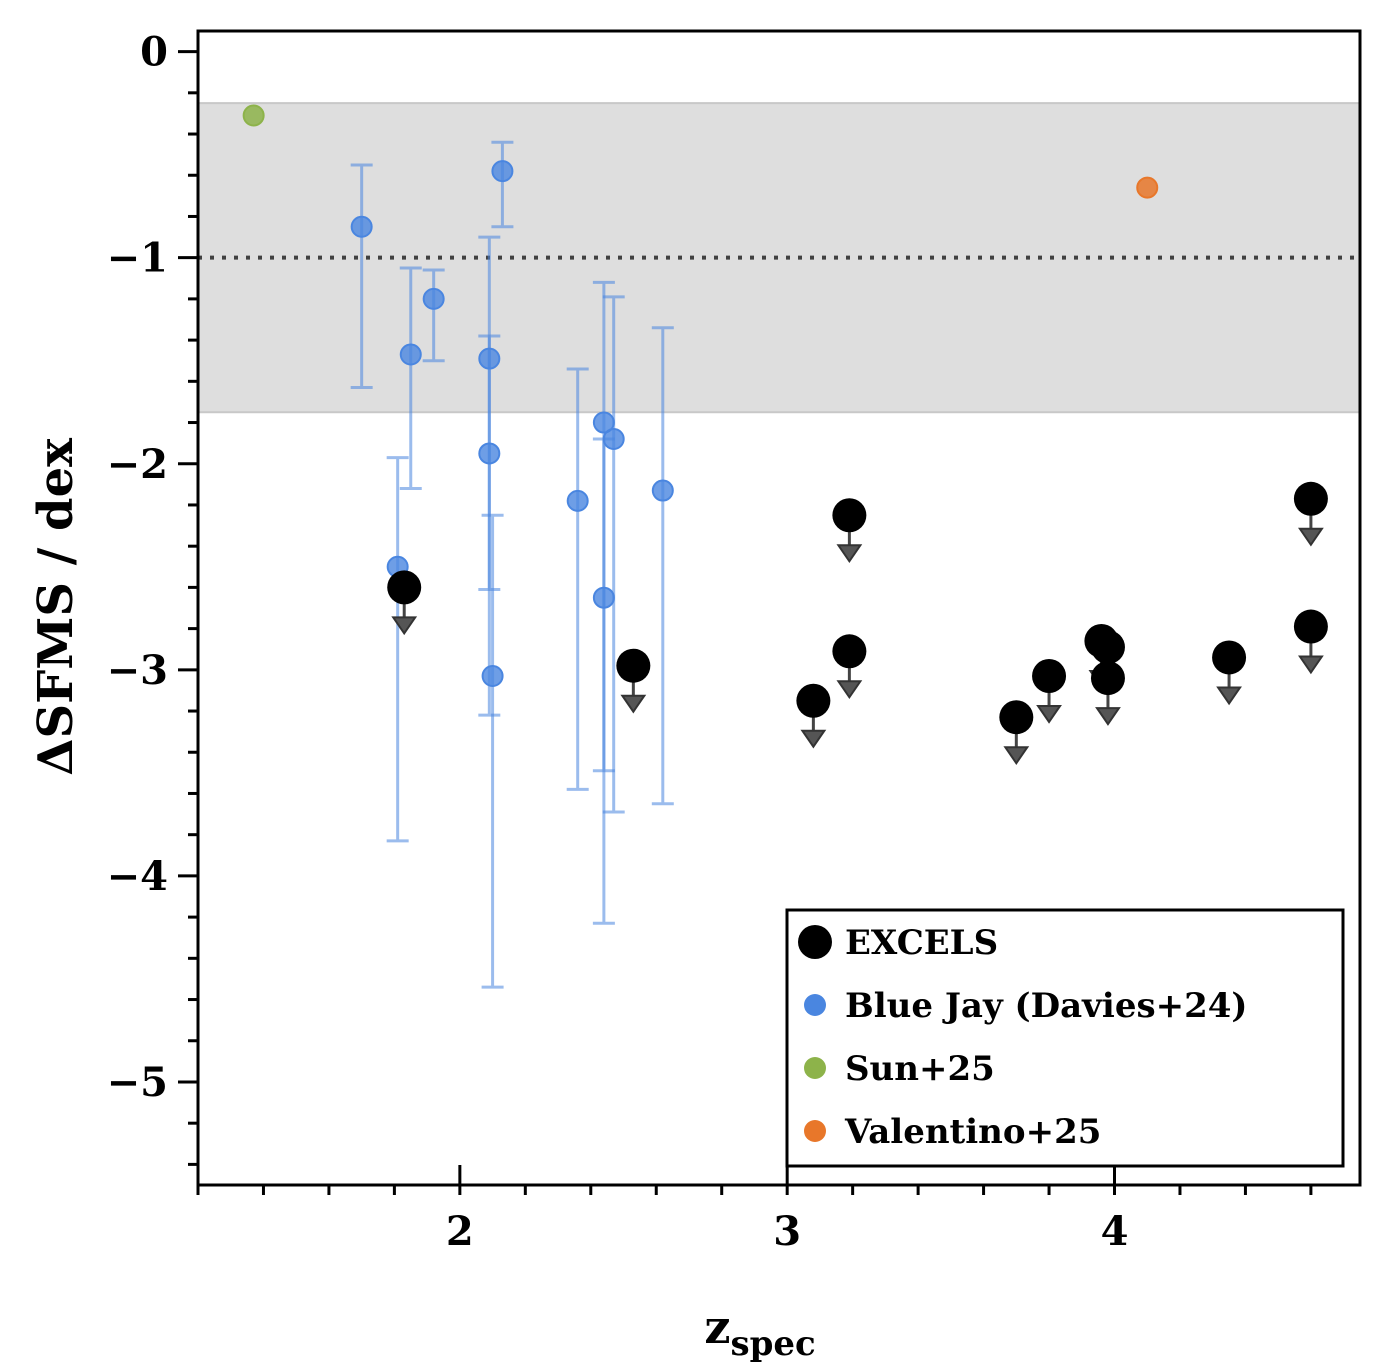  I want to click on x-tick-label: 2, so click(460, 1231).